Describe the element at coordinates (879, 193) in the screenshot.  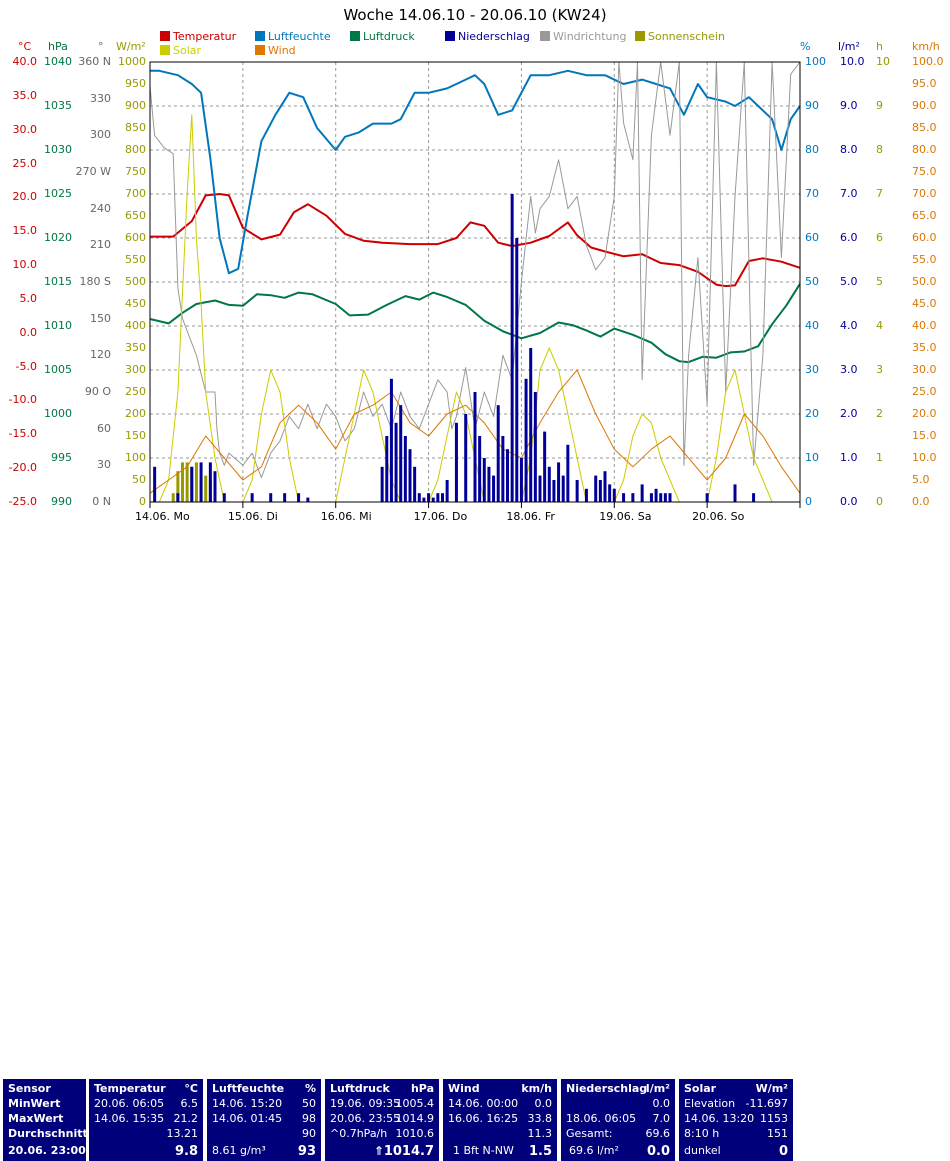
I see `sun-tick-label: 7` at that location.